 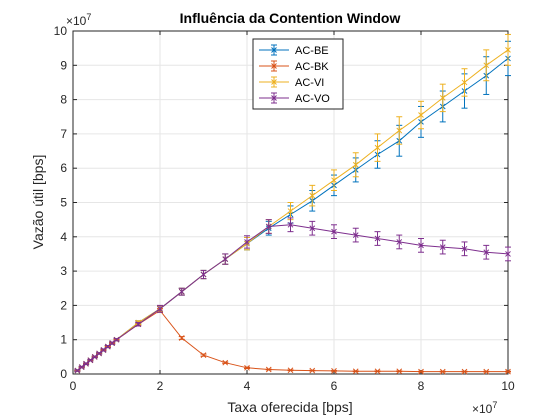 I want to click on x-axis-label: Taxa oferecida [bps], so click(x=289, y=407).